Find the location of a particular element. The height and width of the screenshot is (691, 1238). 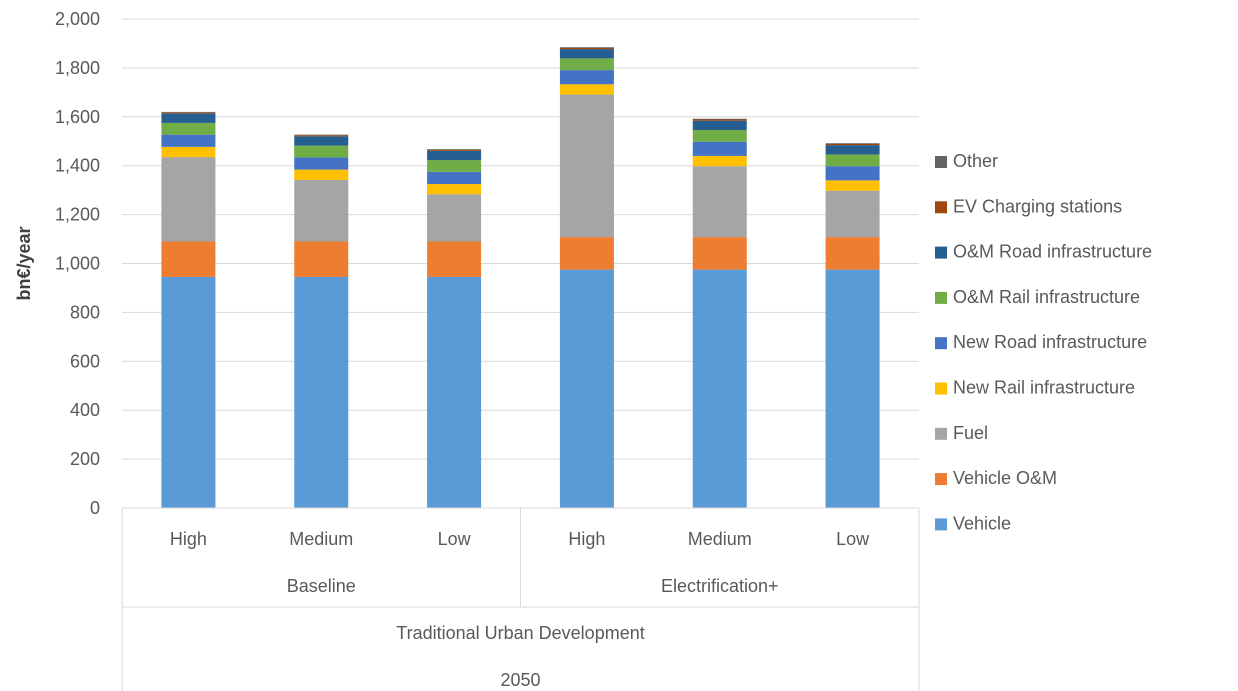

y-tick-label: 400 is located at coordinates (85, 410).